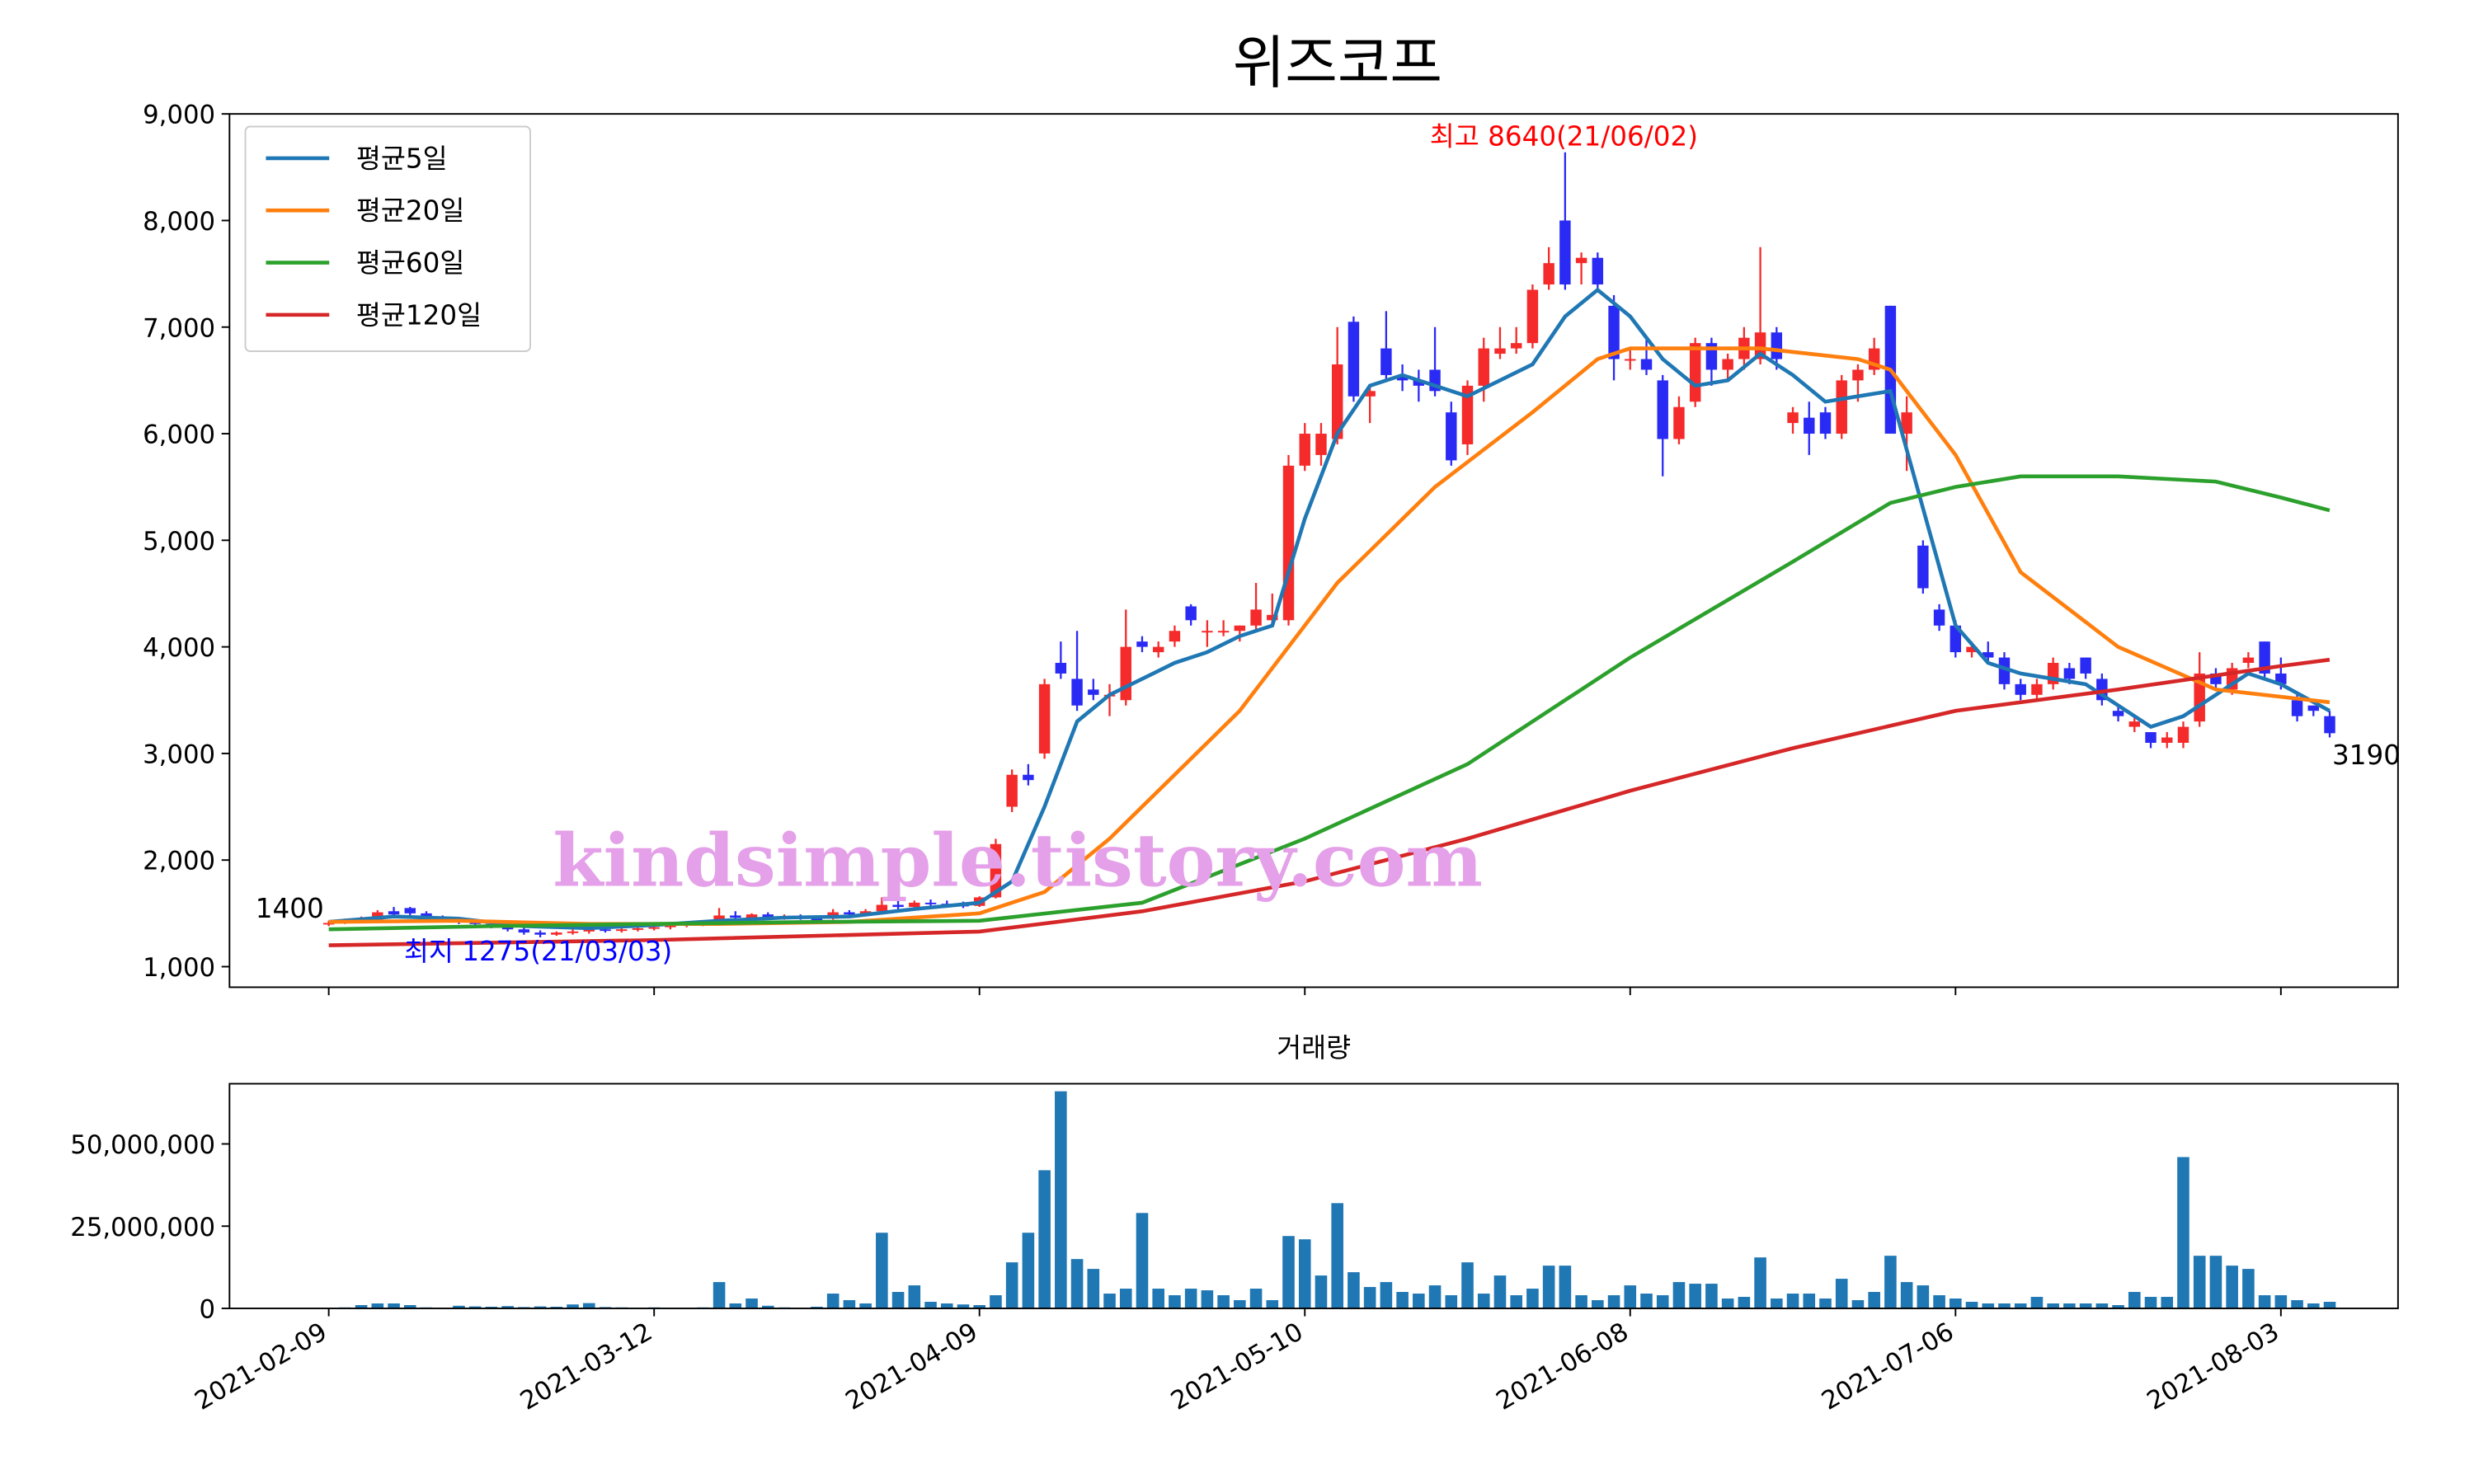  Describe the element at coordinates (179, 862) in the screenshot. I see `y-tick-label: 2,000` at that location.